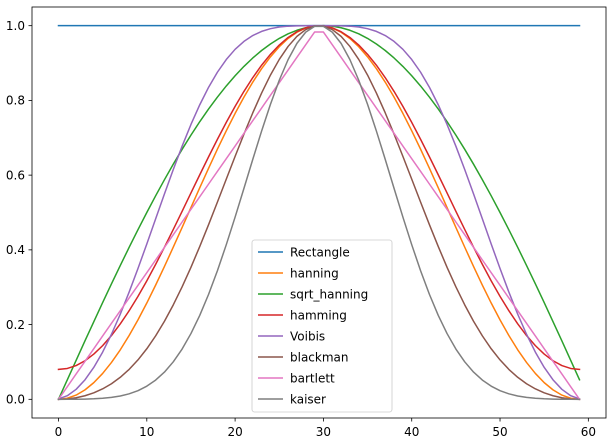  What do you see at coordinates (59, 432) in the screenshot?
I see `x-tick-label: 0` at bounding box center [59, 432].